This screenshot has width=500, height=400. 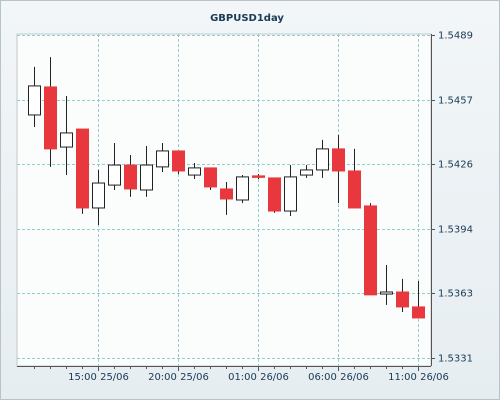 I want to click on y-tick-label: 1.5426, so click(x=455, y=165).